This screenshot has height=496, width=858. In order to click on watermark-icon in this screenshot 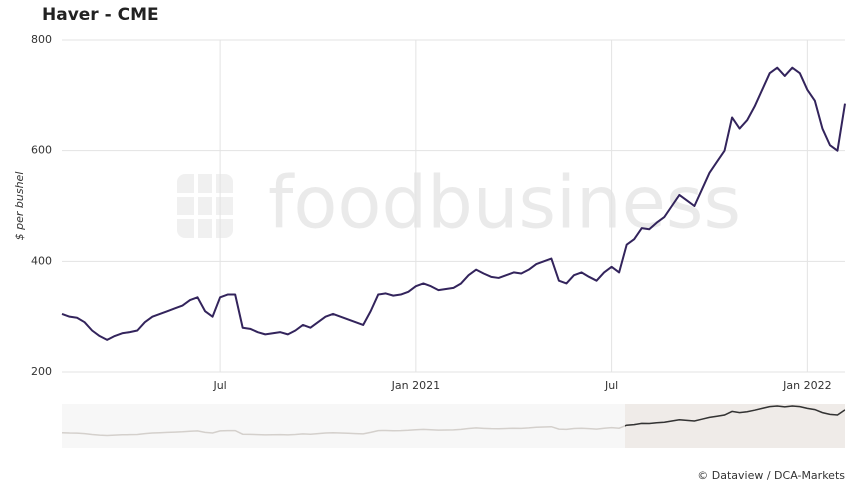, I will do `click(205, 206)`.